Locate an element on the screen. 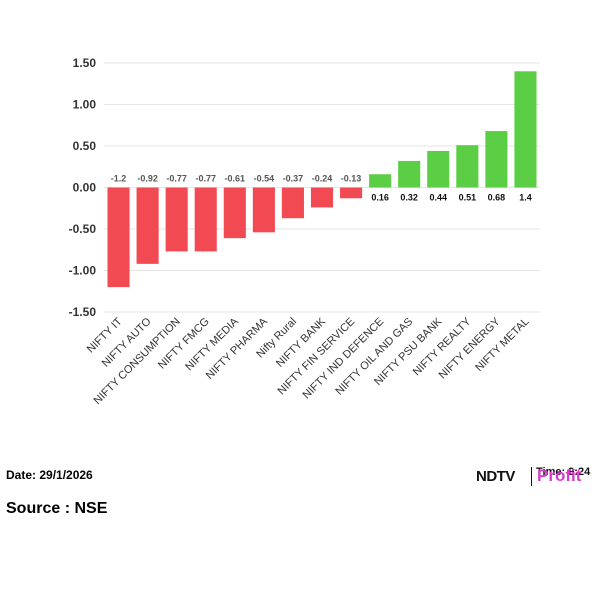  data-label: 0.51 is located at coordinates (468, 198).